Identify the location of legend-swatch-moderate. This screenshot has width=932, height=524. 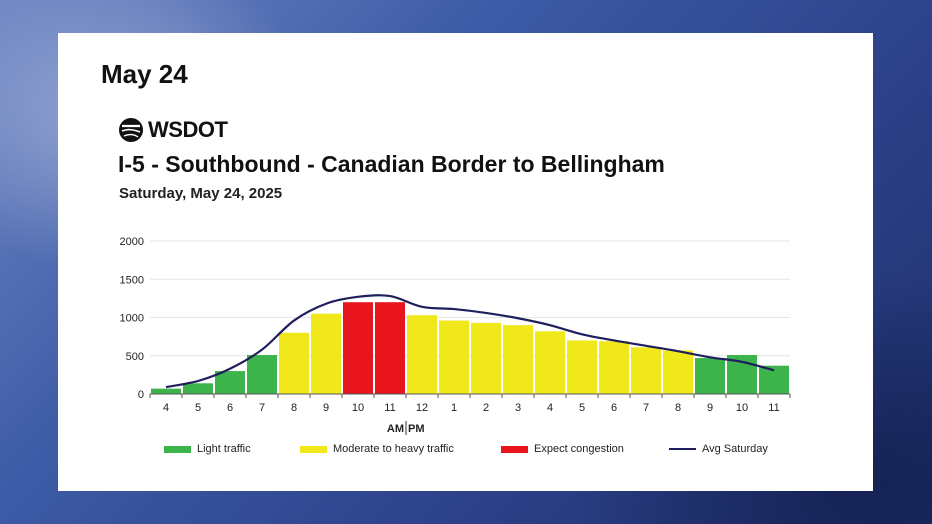
(313, 449).